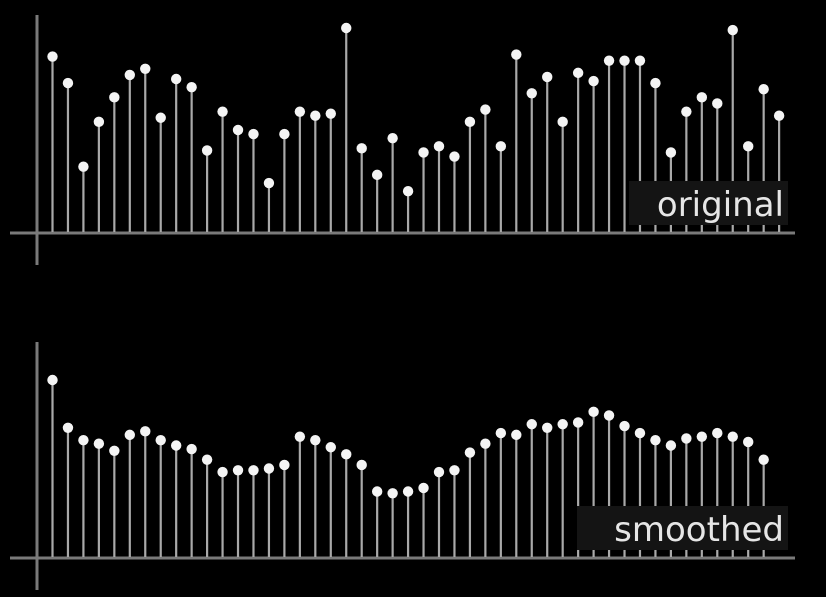 Image resolution: width=826 pixels, height=597 pixels. I want to click on chart-title-original: original, so click(720, 205).